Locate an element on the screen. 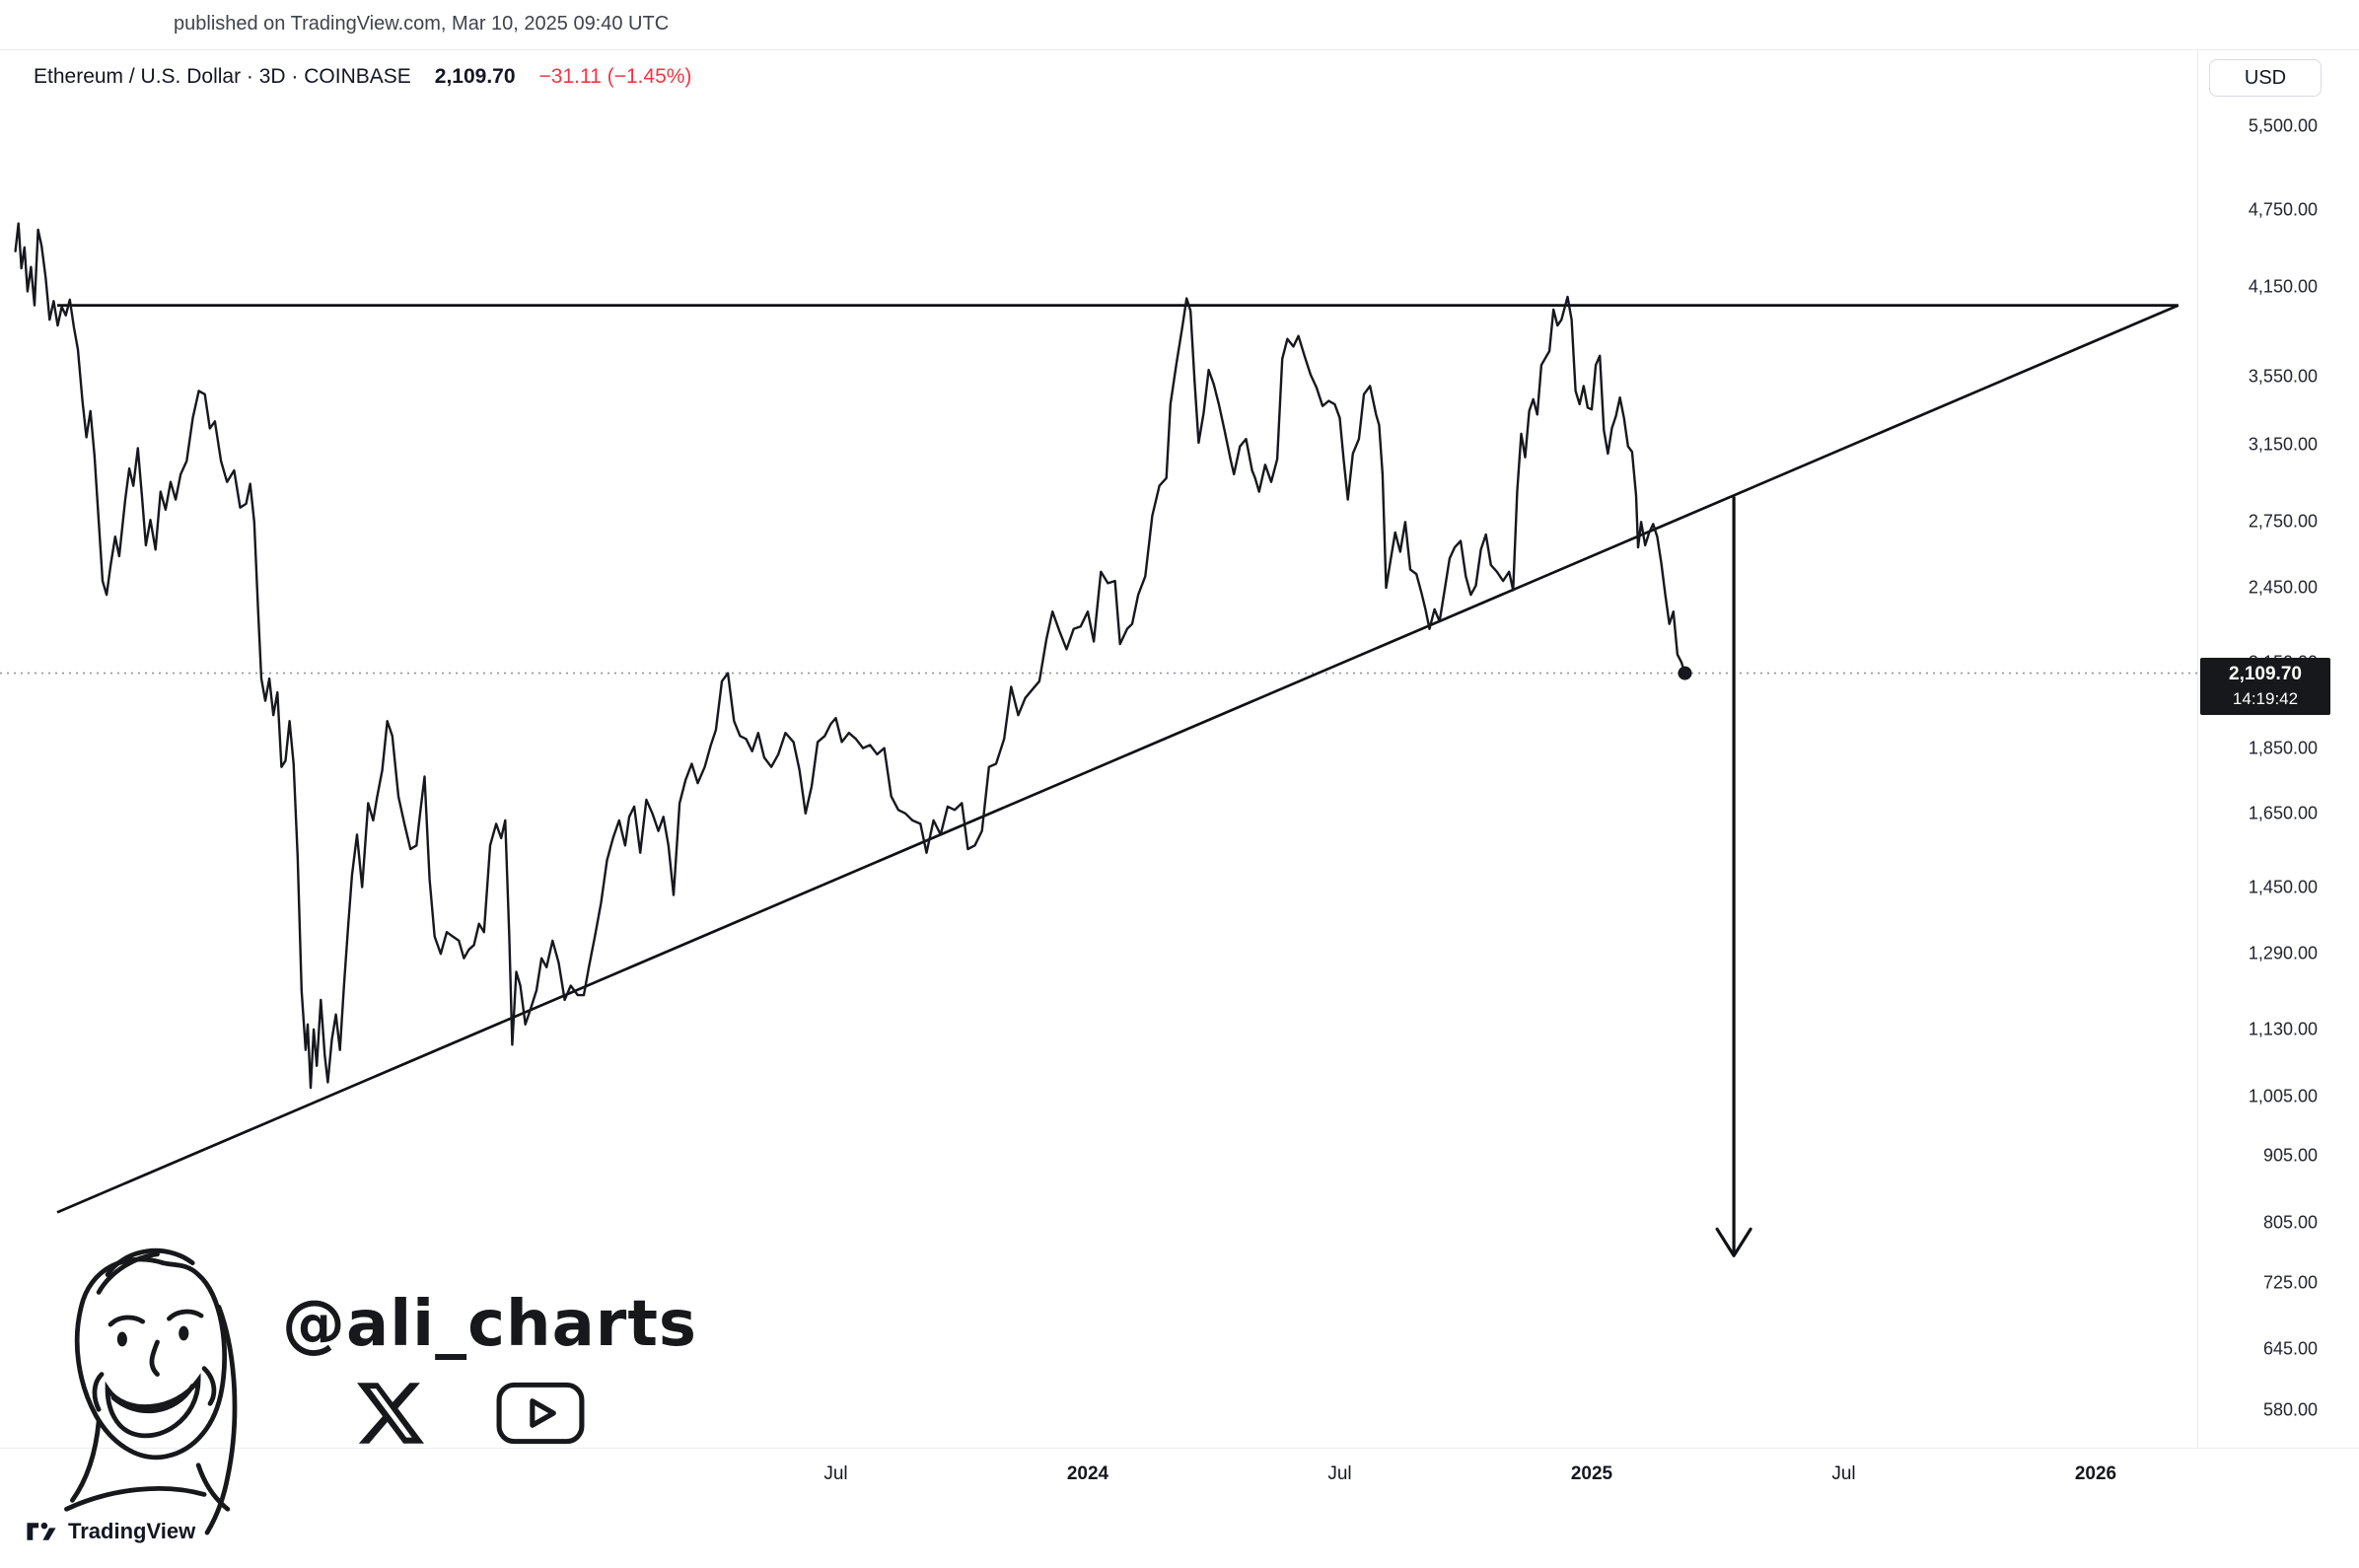  price-tick-label: 580.00 is located at coordinates (2290, 1409).